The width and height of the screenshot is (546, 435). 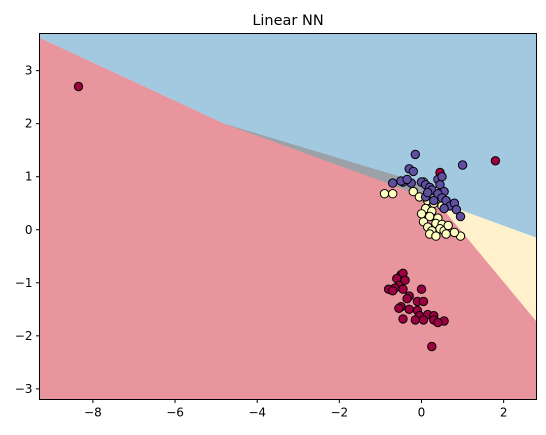 I want to click on x-axis: −8 −6 −4 −2 0 2, so click(x=296, y=409).